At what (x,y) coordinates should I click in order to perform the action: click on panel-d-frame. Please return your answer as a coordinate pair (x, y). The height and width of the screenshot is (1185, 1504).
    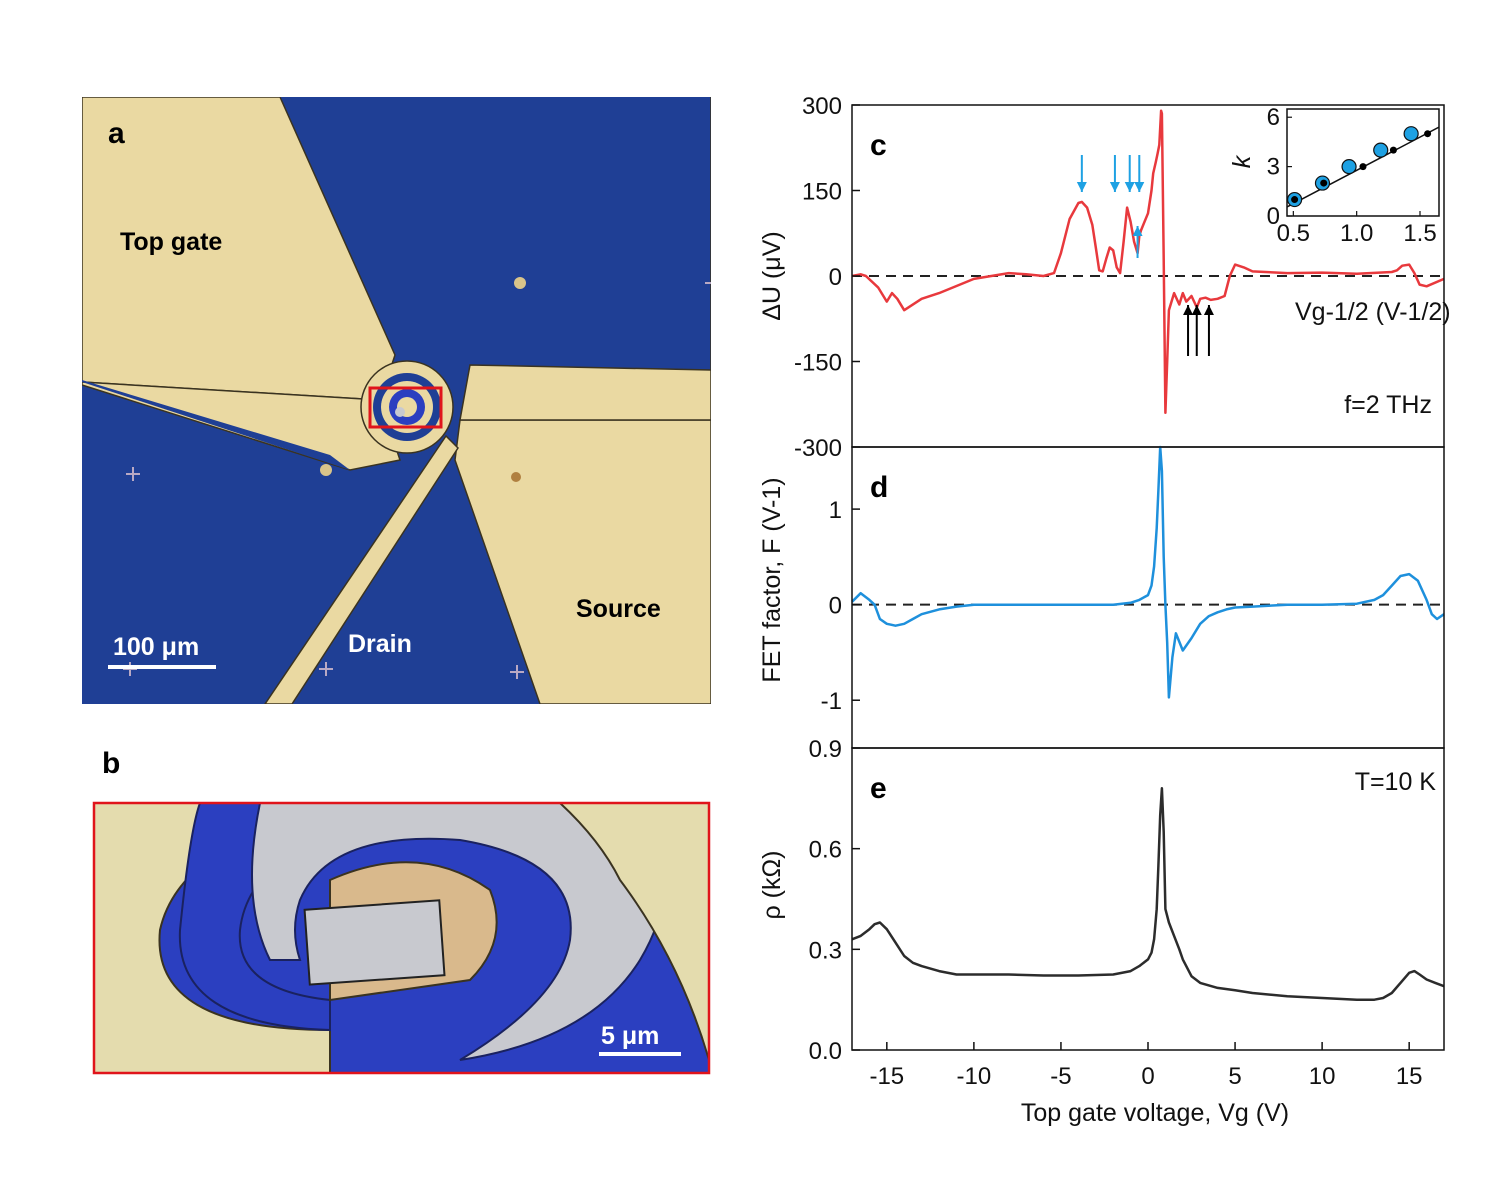
    Looking at the image, I should click on (1148, 597).